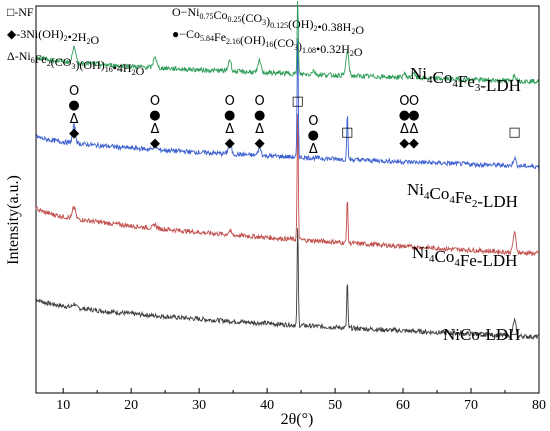  I want to click on series-label: Ni4Co4Fe2-LDH, so click(462, 195).